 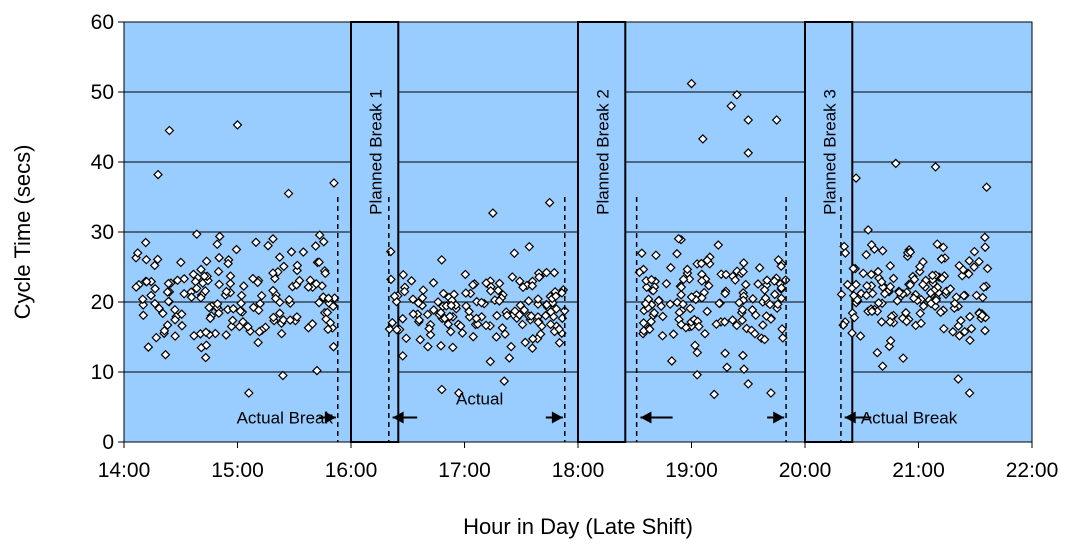 I want to click on x-tick-label: 14:00, so click(x=124, y=470).